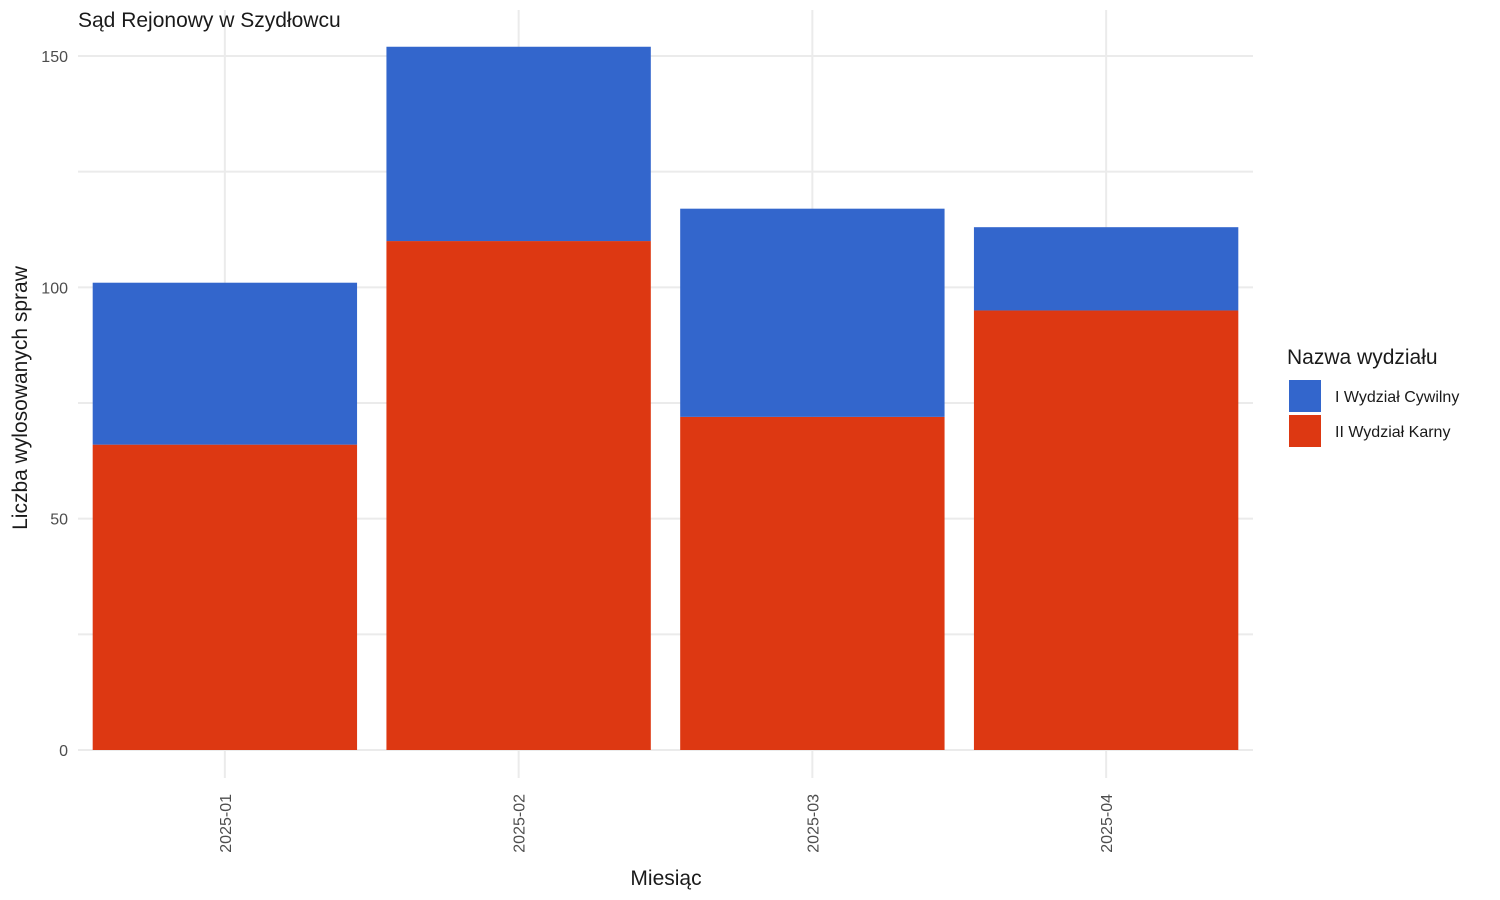 The image size is (1500, 900). Describe the element at coordinates (1374, 413) in the screenshot. I see `legend-items: I Wydział Cywilny II Wydział Karny` at that location.